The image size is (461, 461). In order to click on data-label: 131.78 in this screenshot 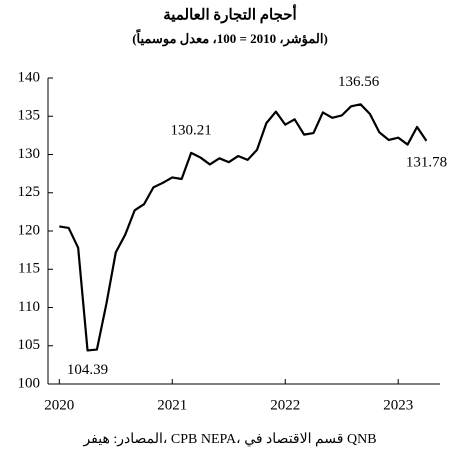, I will do `click(426, 162)`.